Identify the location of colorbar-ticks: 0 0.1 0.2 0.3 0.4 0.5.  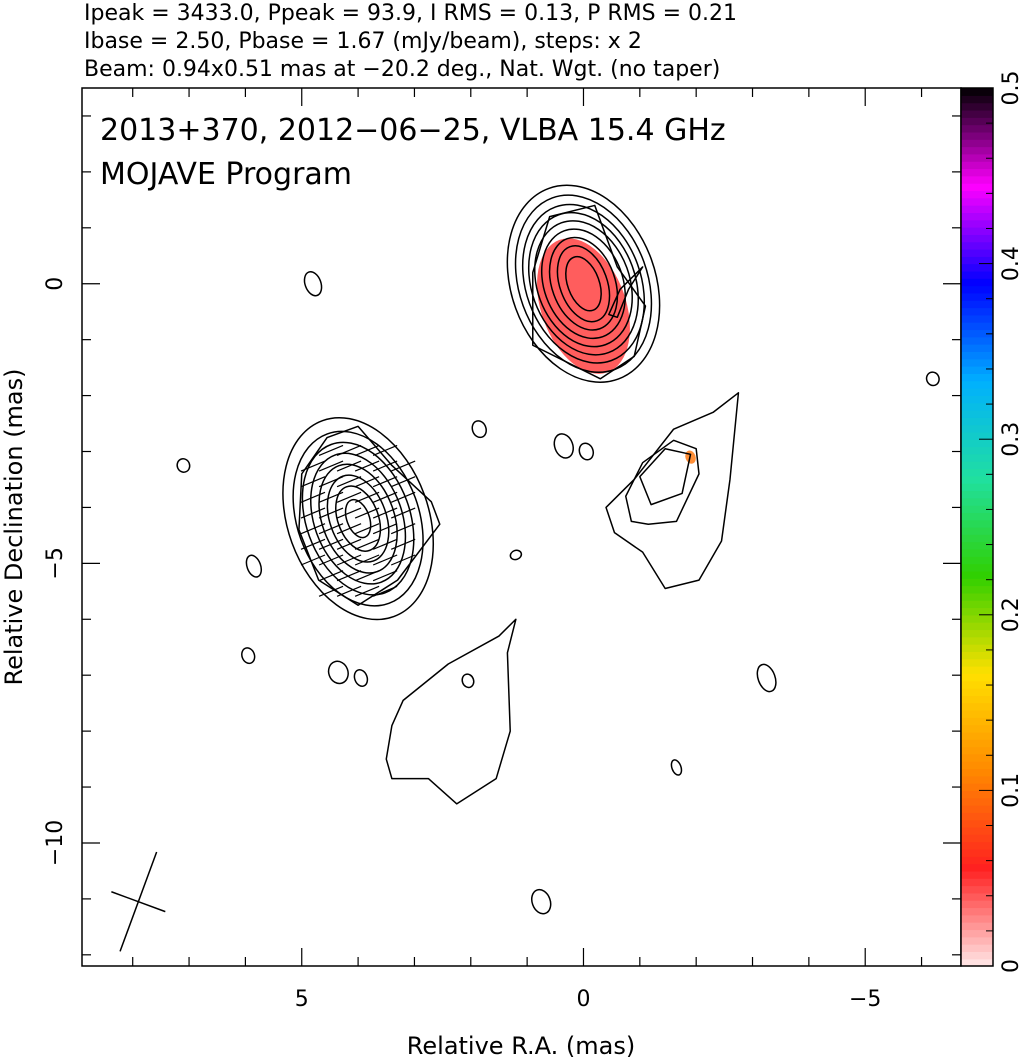
(1000, 522).